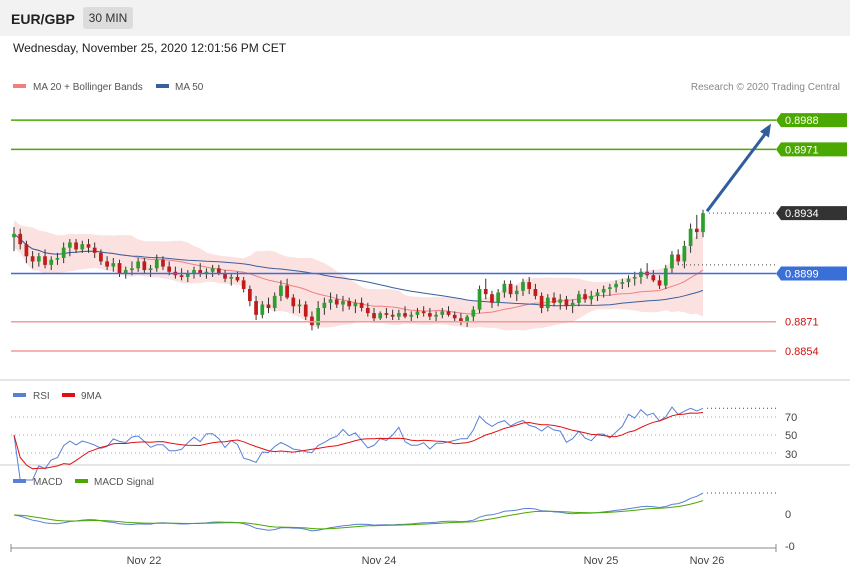 The width and height of the screenshot is (850, 576). What do you see at coordinates (707, 561) in the screenshot?
I see `x-tick-label: Nov 26` at bounding box center [707, 561].